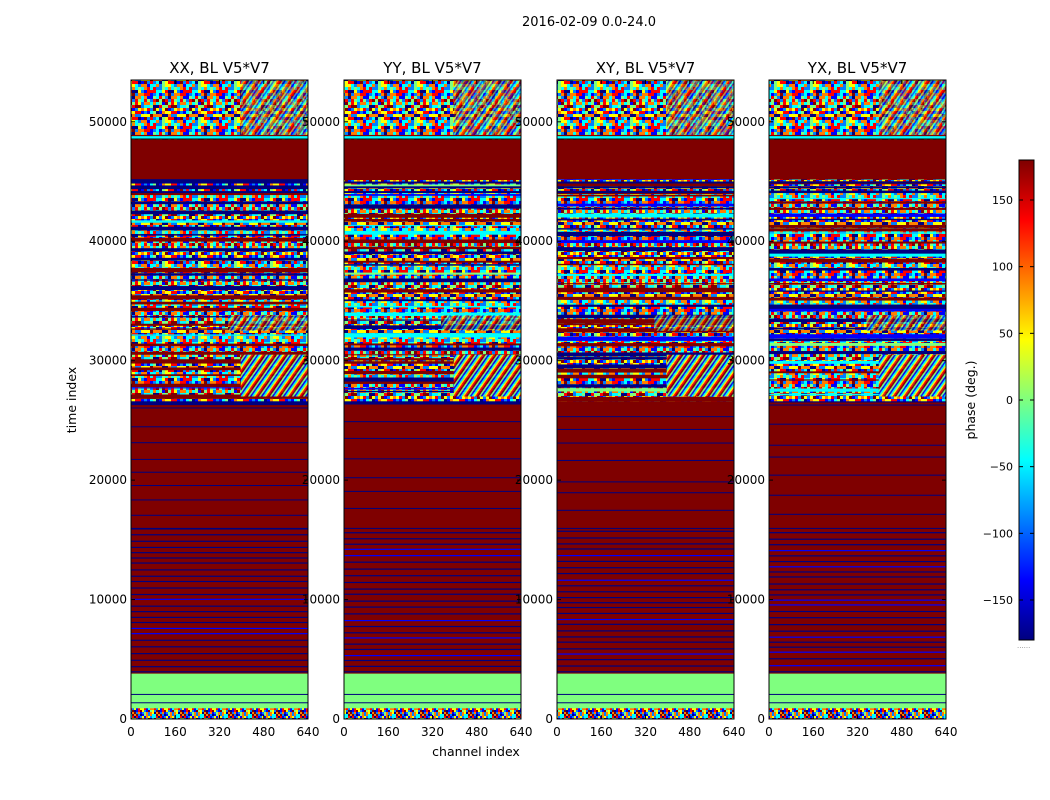 The height and width of the screenshot is (800, 1050). I want to click on colorbar-tick-label: 100, so click(1002, 267).